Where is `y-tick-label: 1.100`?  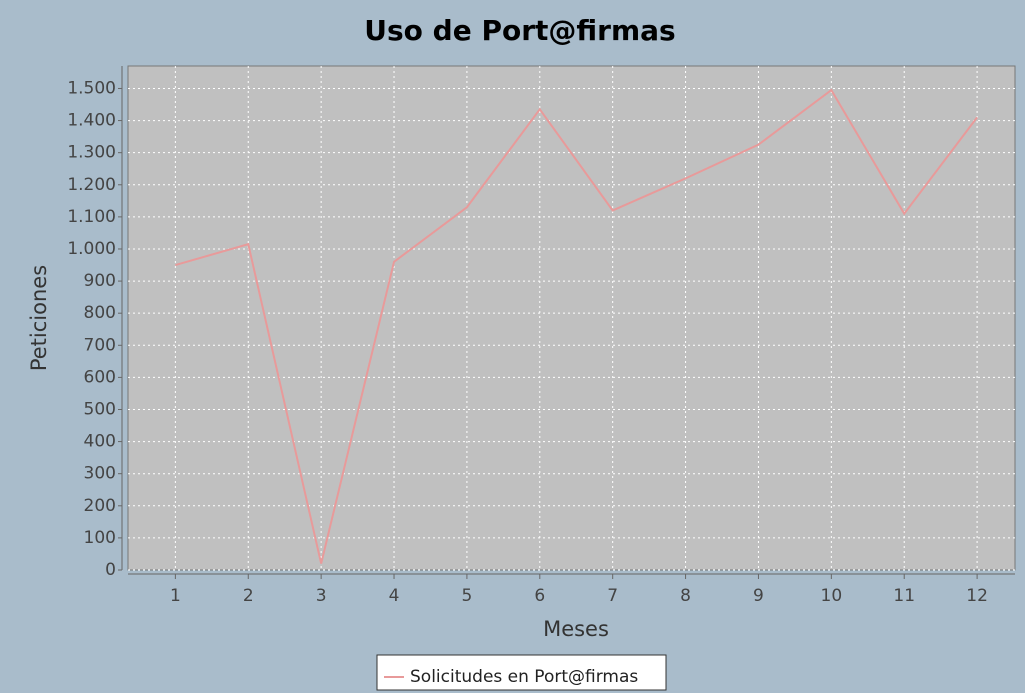
y-tick-label: 1.100 is located at coordinates (91, 217).